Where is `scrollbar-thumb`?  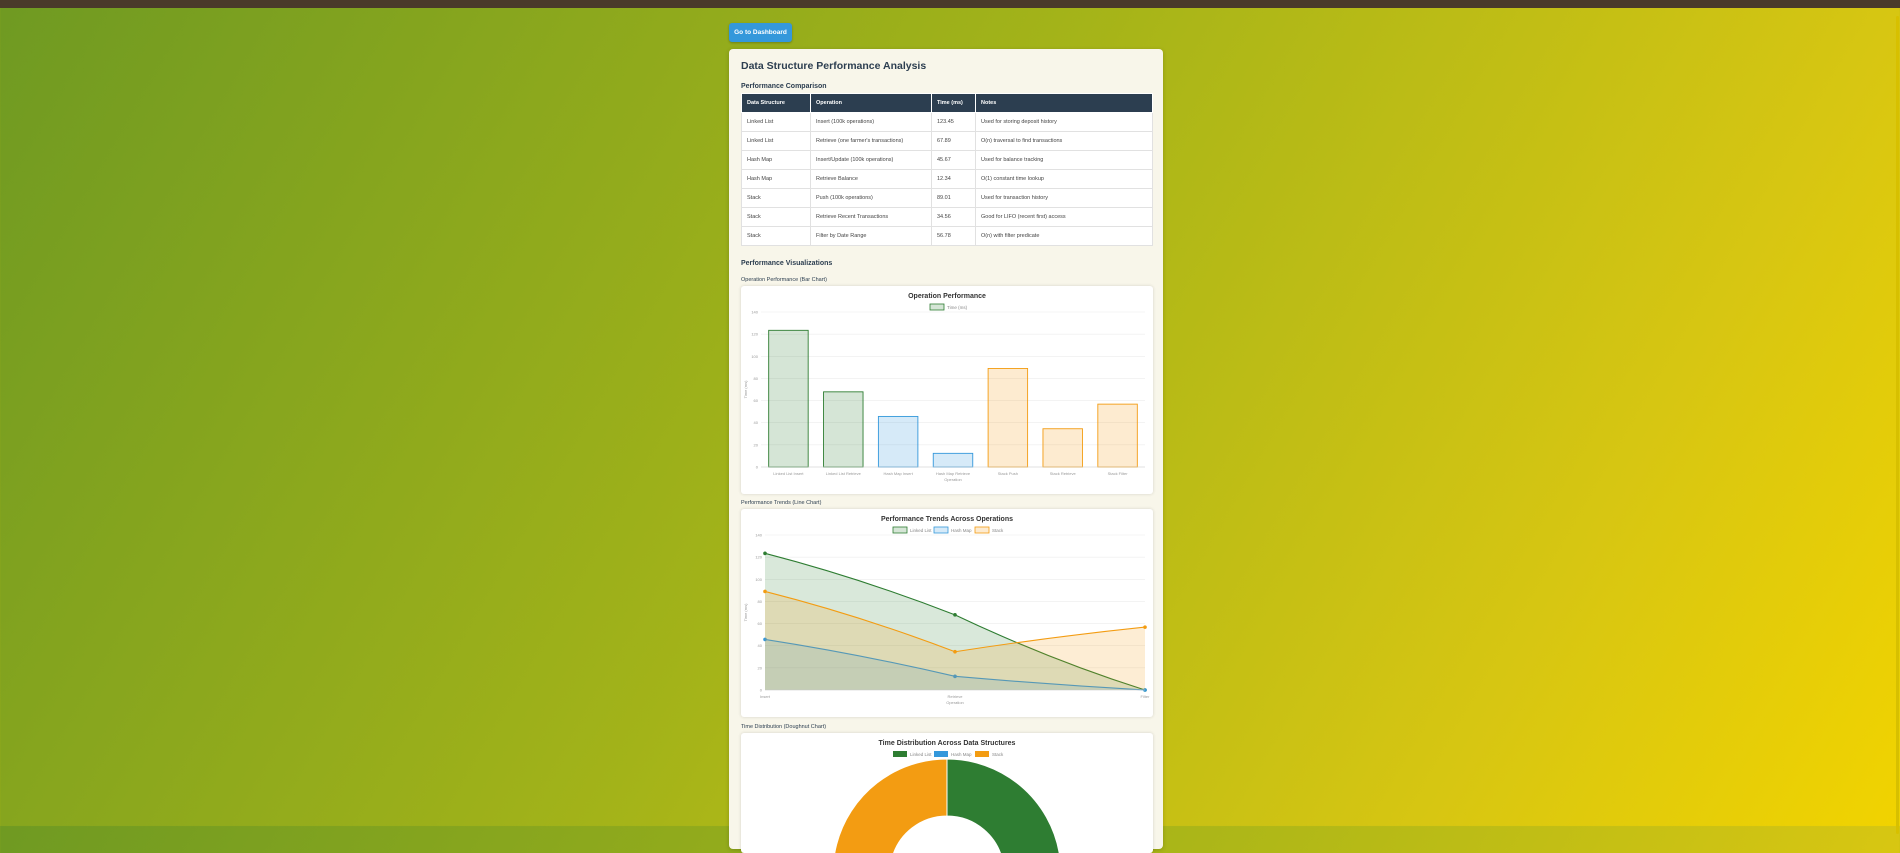 scrollbar-thumb is located at coordinates (1897, 425).